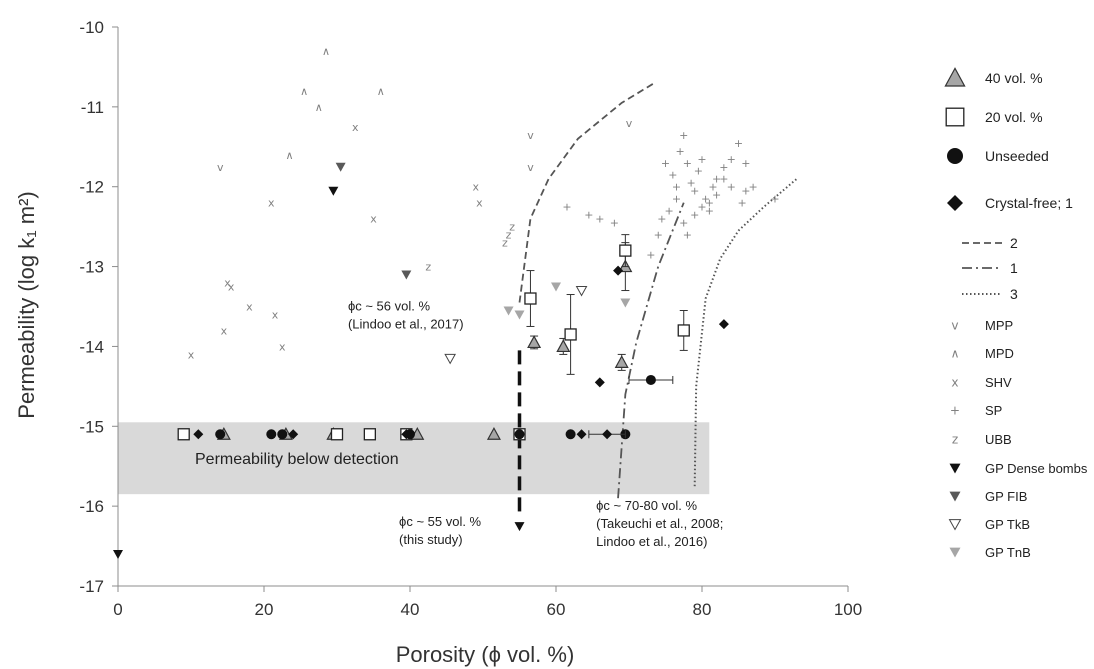 Image resolution: width=1094 pixels, height=669 pixels. What do you see at coordinates (955, 410) in the screenshot?
I see `legend-marker: +` at bounding box center [955, 410].